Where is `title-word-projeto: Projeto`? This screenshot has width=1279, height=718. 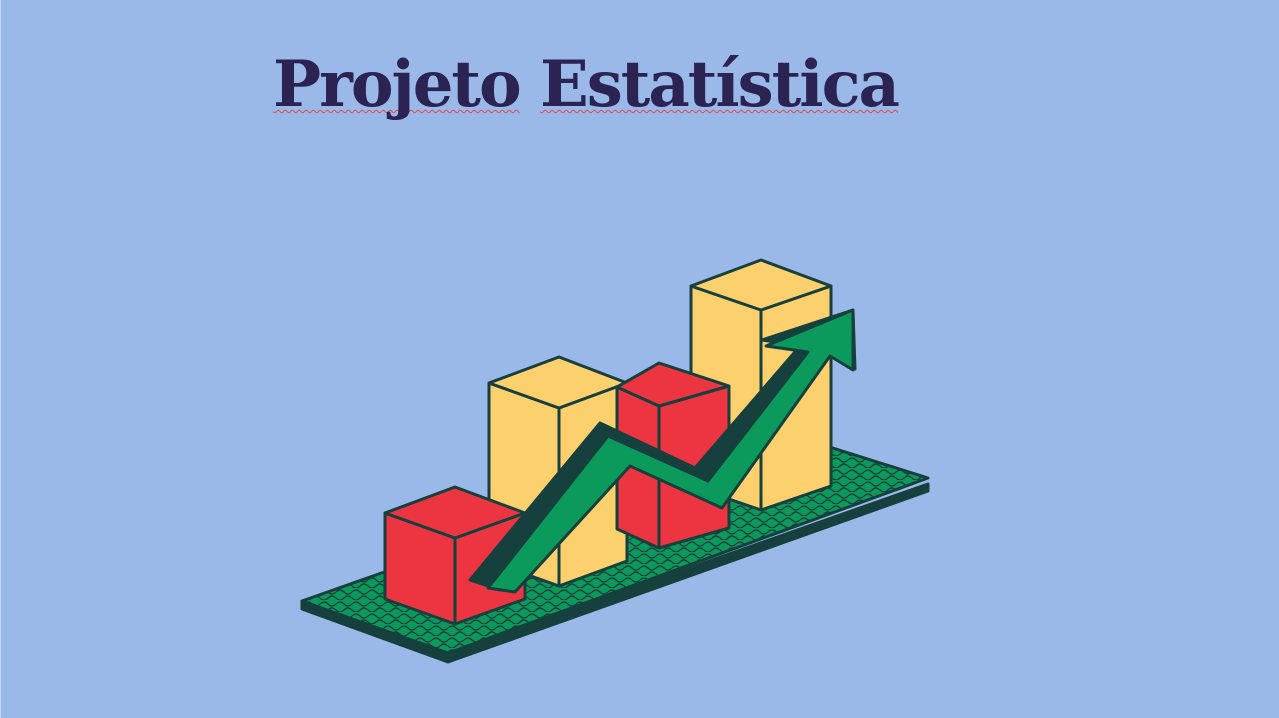 title-word-projeto: Projeto is located at coordinates (397, 84).